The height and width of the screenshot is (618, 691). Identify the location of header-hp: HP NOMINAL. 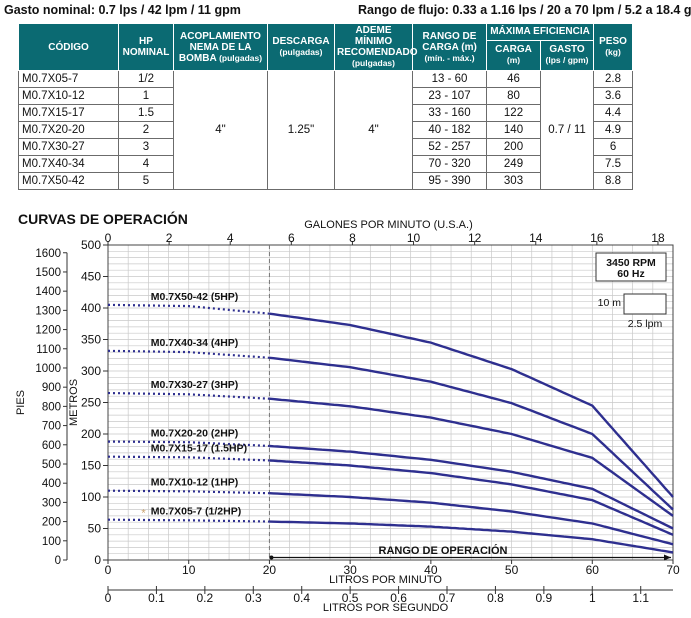
(146, 47).